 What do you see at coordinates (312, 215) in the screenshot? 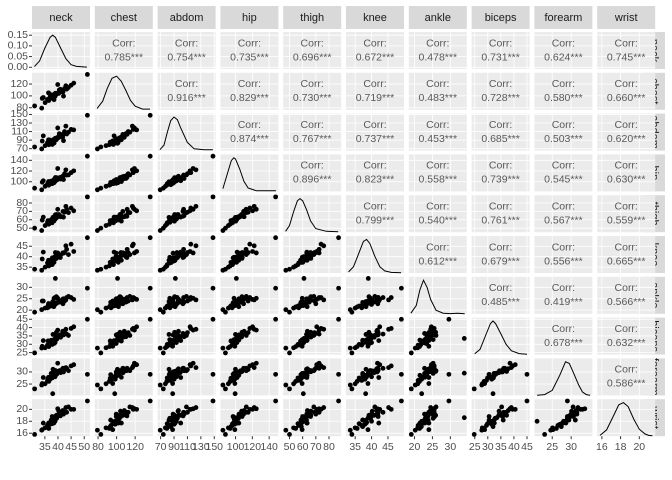
I see `density-line` at bounding box center [312, 215].